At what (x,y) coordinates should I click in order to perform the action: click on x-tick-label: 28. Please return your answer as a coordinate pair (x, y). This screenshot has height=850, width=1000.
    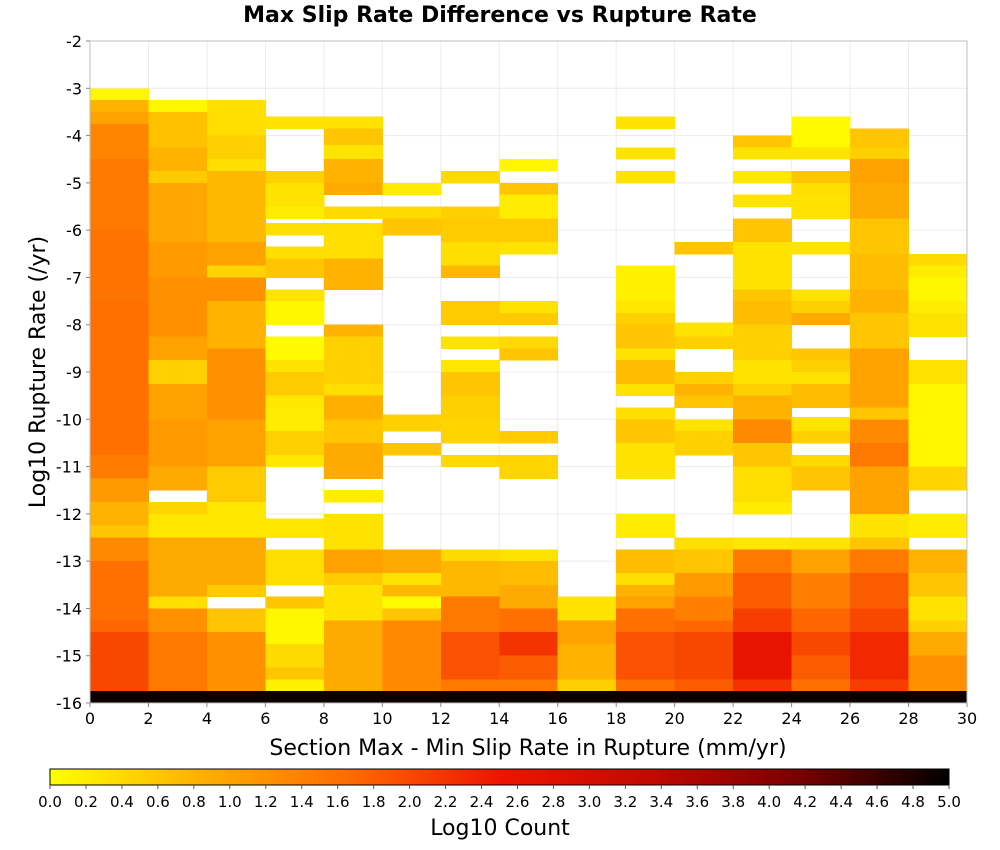
    Looking at the image, I should click on (908, 718).